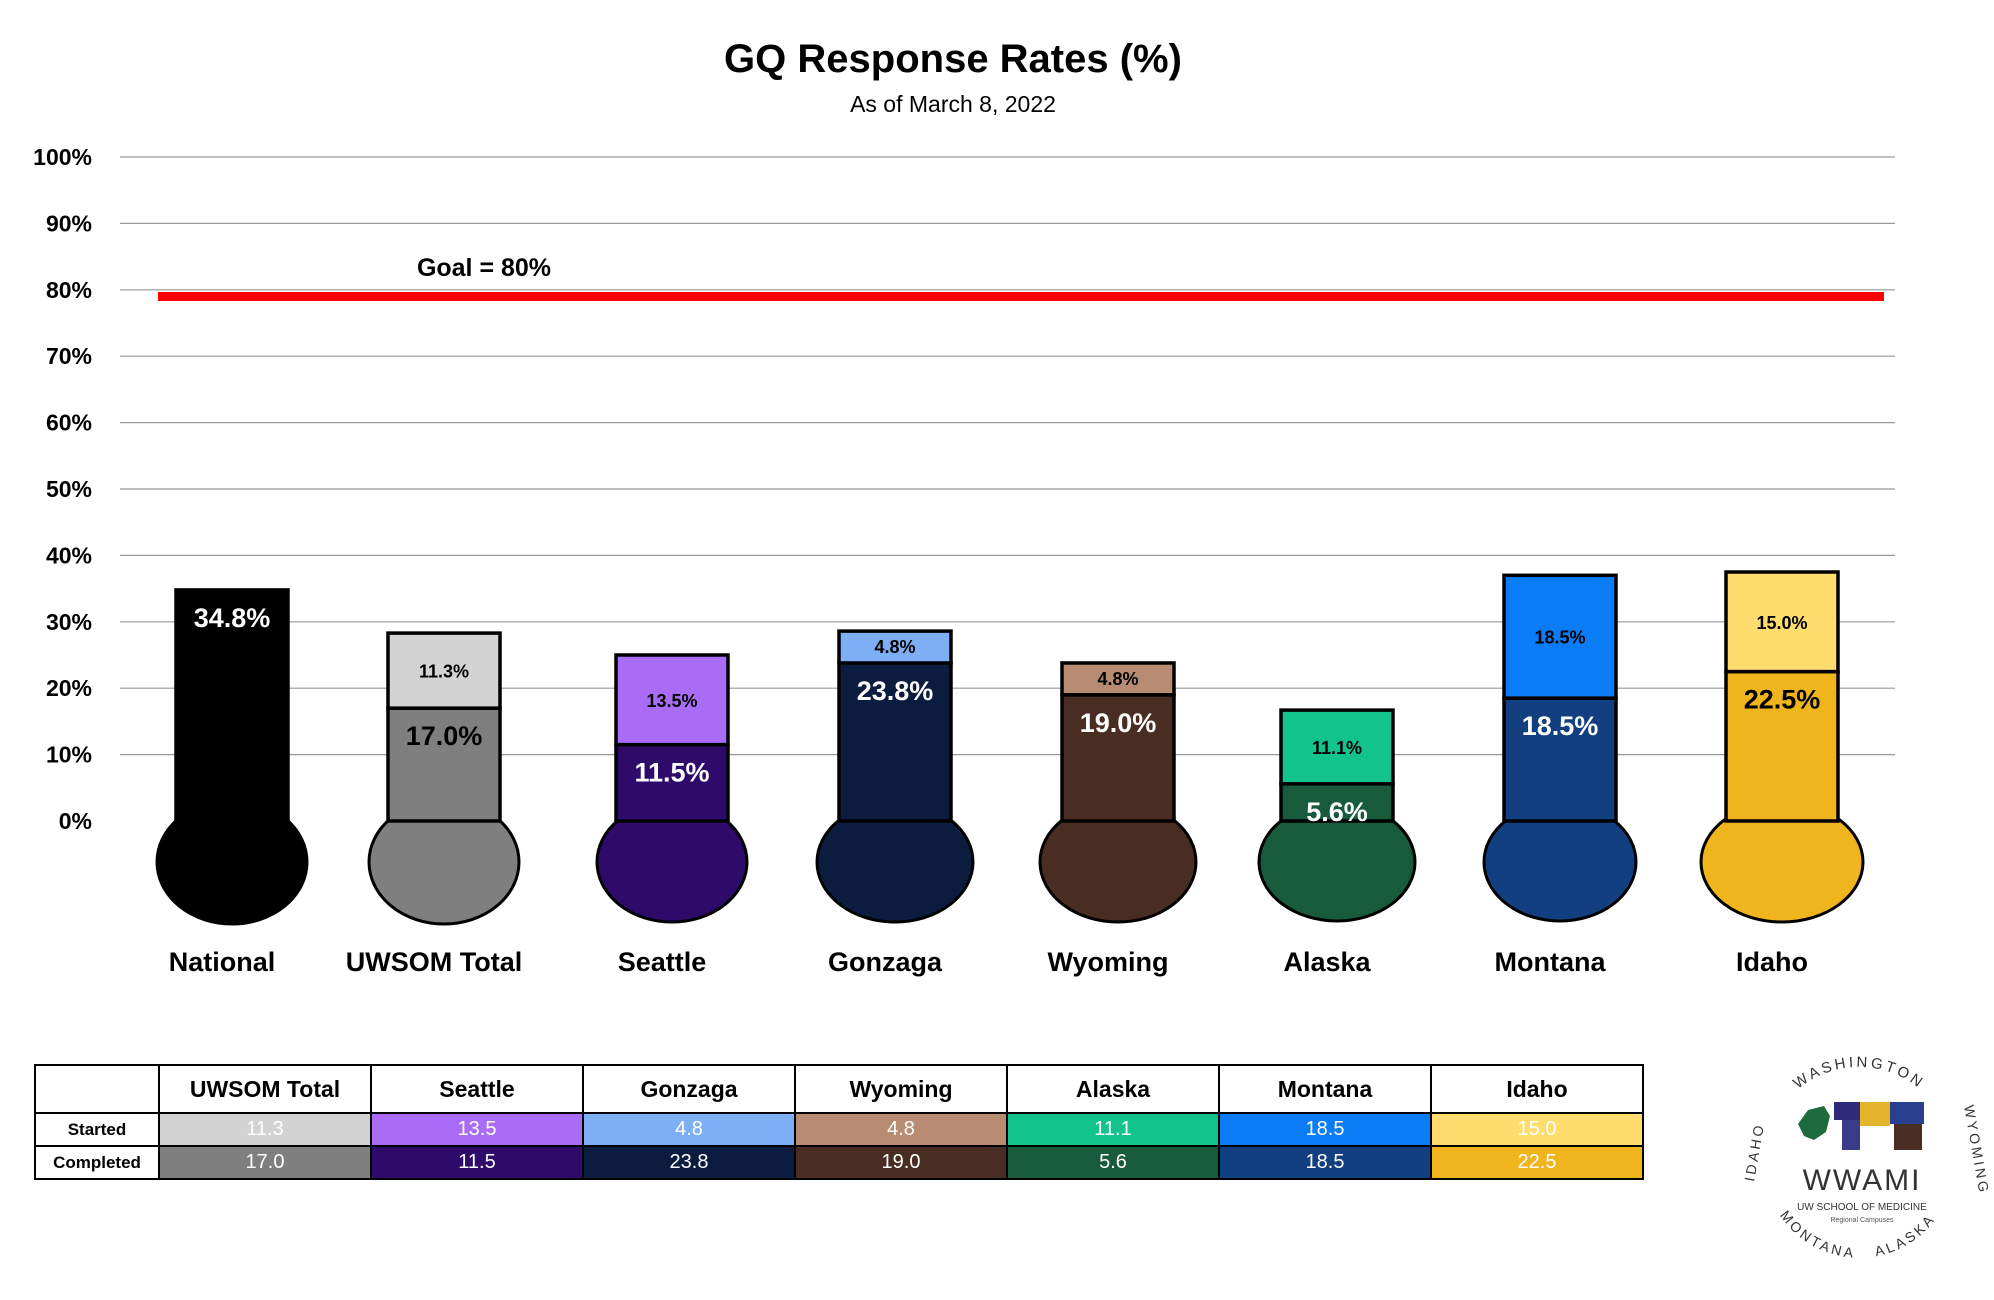 This screenshot has height=1300, width=1994. What do you see at coordinates (885, 962) in the screenshot?
I see `category-label: Gonzaga` at bounding box center [885, 962].